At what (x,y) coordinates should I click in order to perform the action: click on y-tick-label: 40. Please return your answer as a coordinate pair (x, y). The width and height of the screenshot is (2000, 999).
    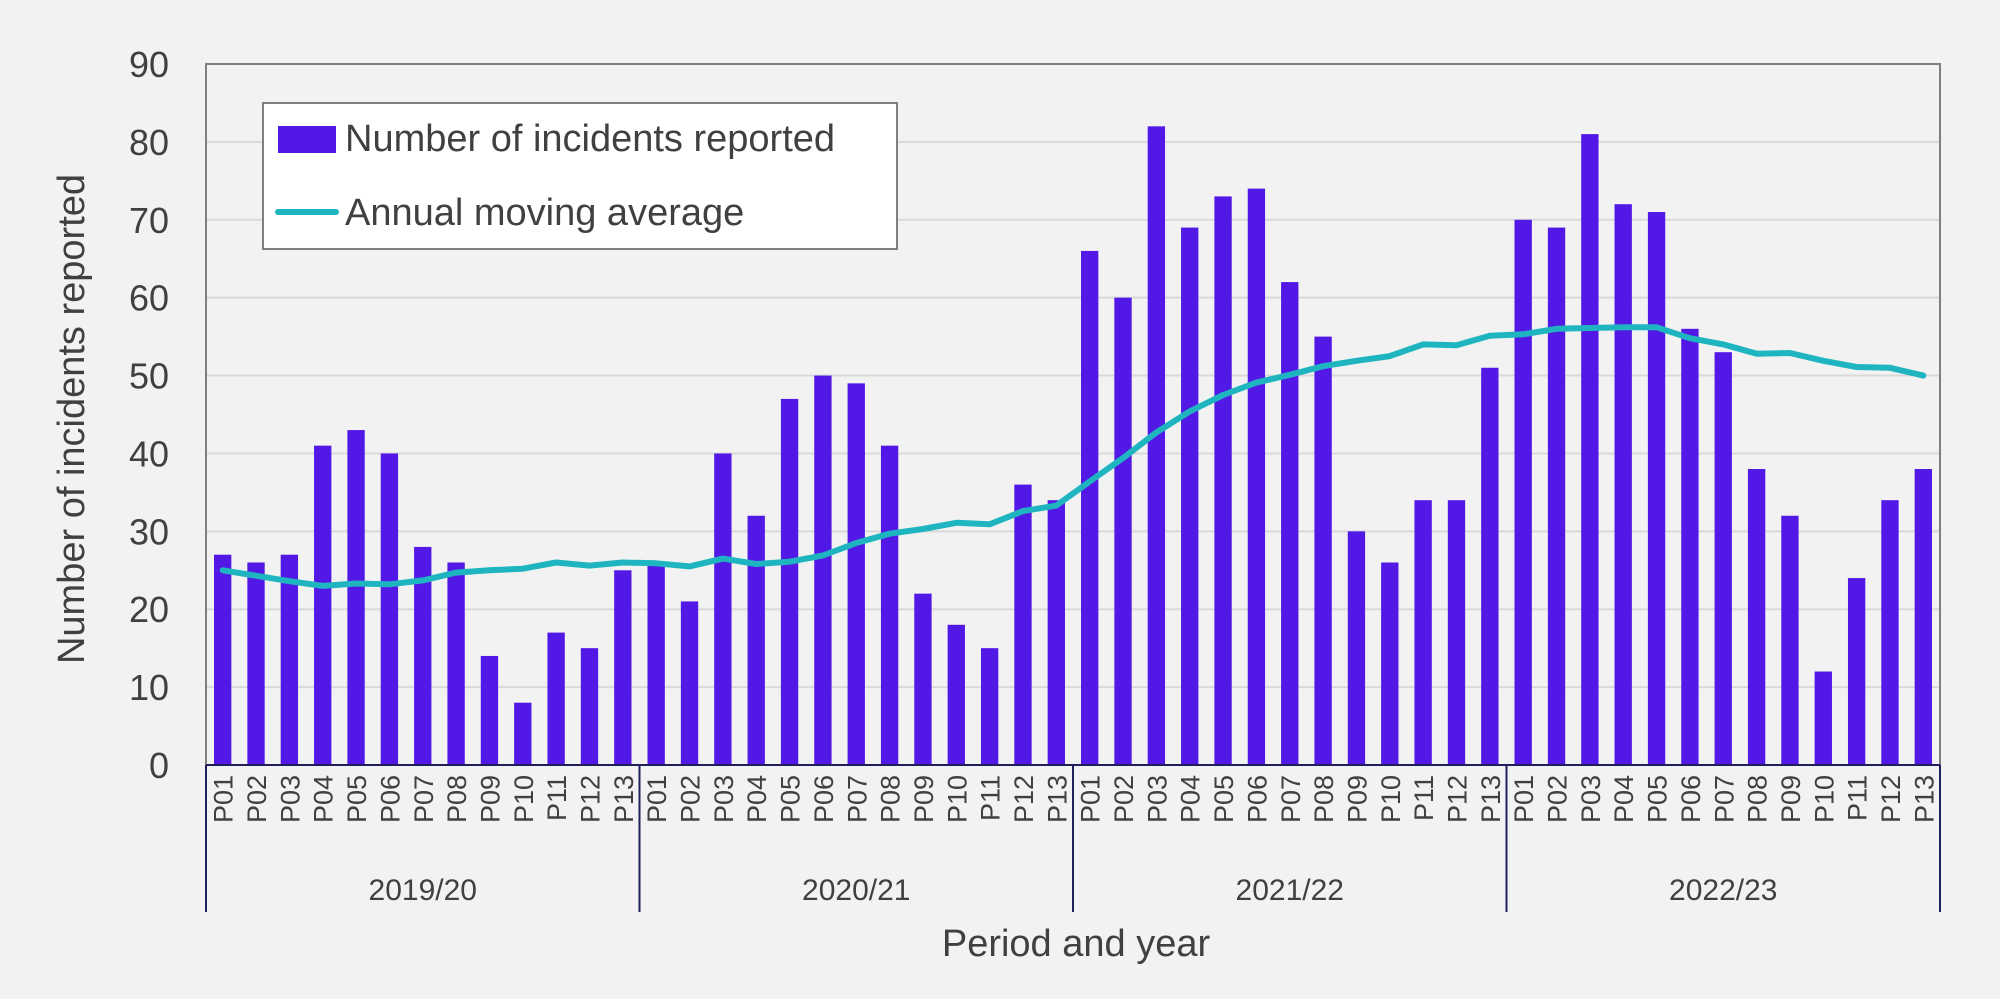
    Looking at the image, I should click on (149, 453).